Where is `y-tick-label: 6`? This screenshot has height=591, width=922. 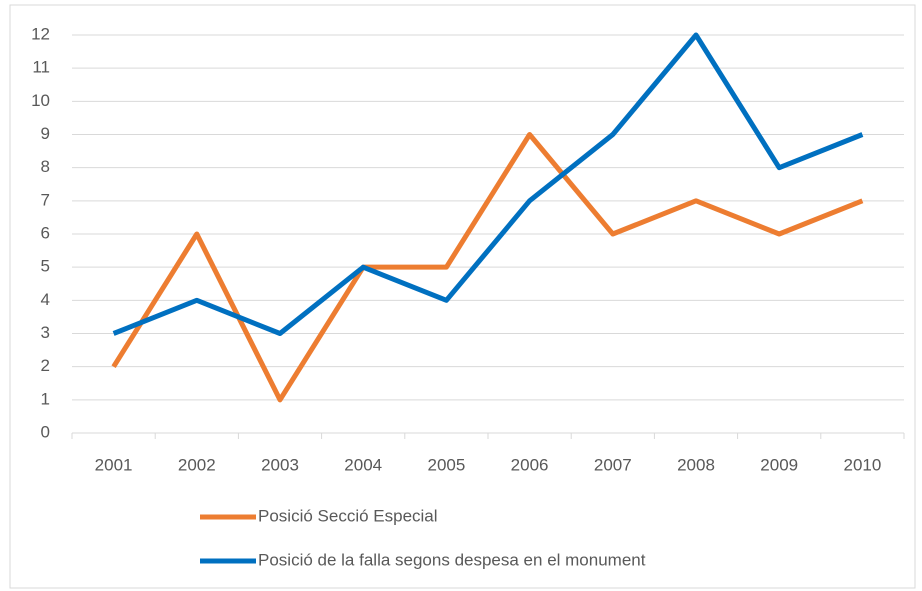
y-tick-label: 6 is located at coordinates (45, 232).